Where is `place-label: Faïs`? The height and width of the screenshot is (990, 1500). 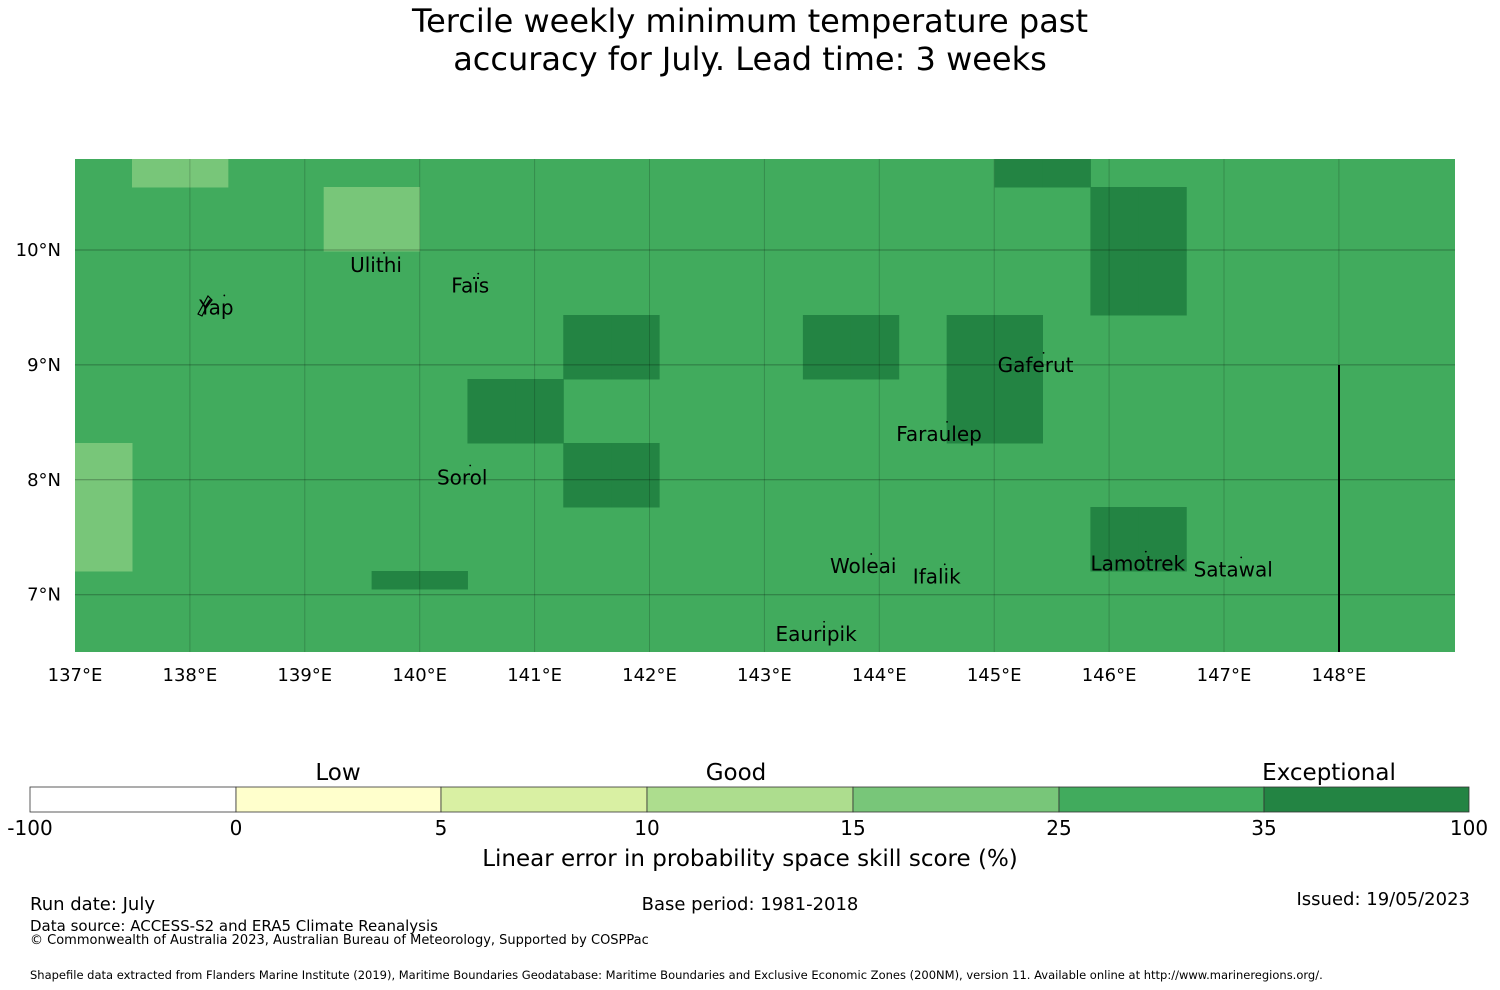 place-label: Faïs is located at coordinates (470, 286).